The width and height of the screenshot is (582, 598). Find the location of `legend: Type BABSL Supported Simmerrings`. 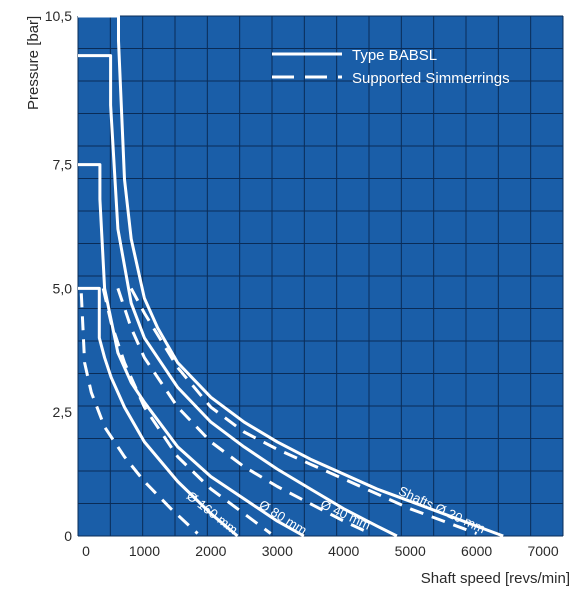

legend: Type BABSL Supported Simmerrings is located at coordinates (391, 67).